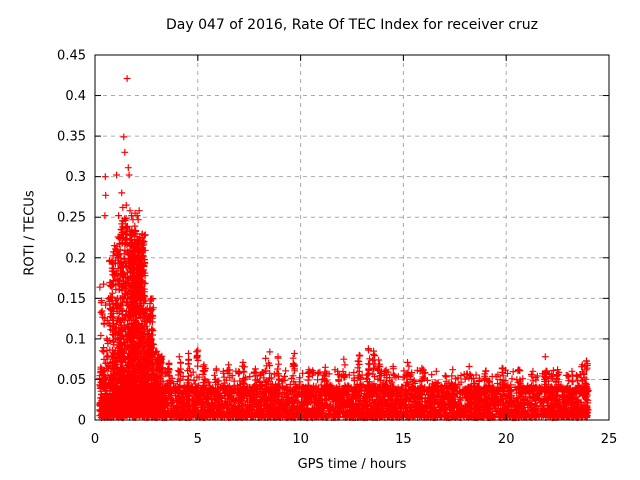  Describe the element at coordinates (95, 439) in the screenshot. I see `x-tick-label: 0` at that location.